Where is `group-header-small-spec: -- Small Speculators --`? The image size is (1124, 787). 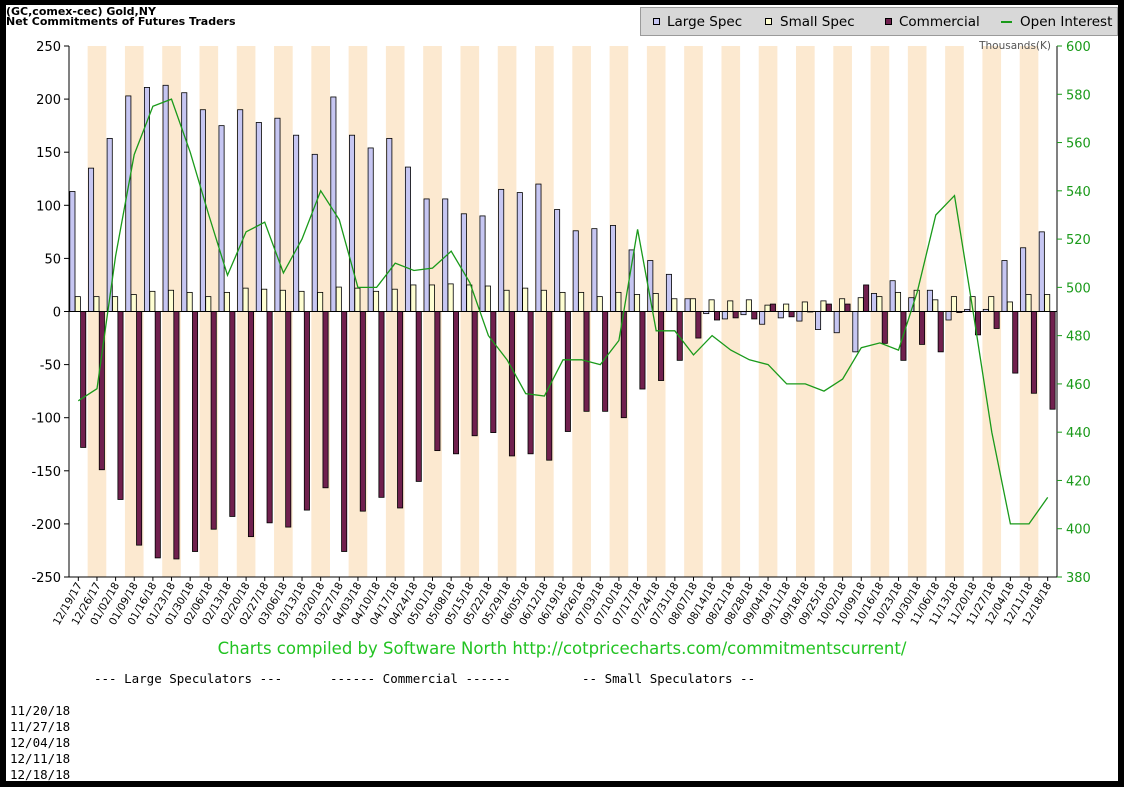 group-header-small-spec: -- Small Speculators -- is located at coordinates (669, 678).